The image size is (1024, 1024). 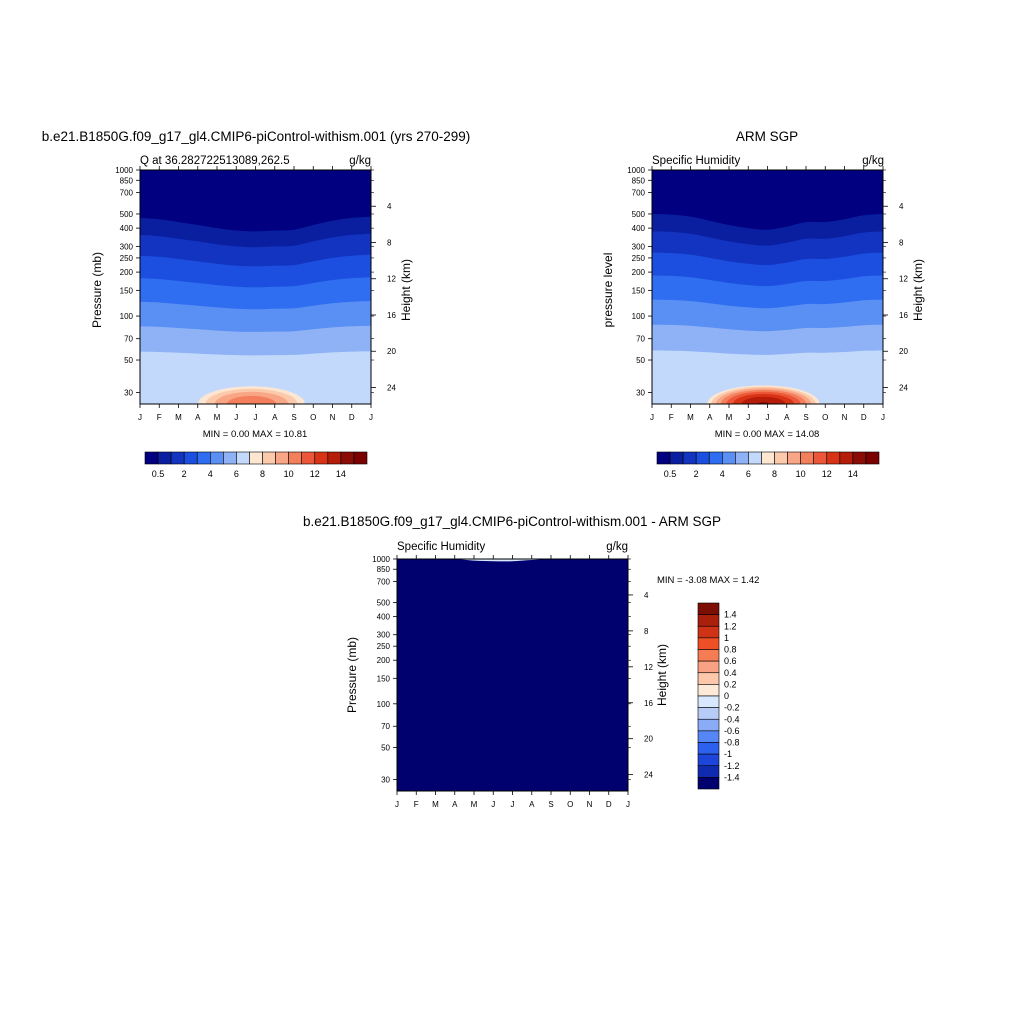 I want to click on diff-cbar-label: -0.2, so click(x=732, y=708).